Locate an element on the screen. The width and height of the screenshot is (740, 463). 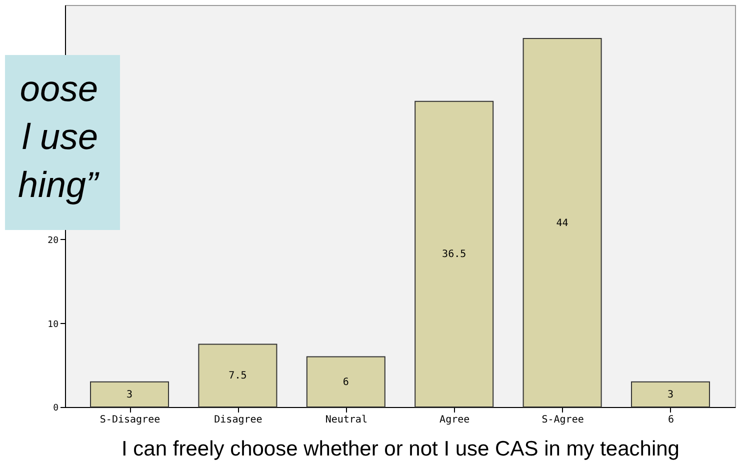
x-tick-label: Agree is located at coordinates (455, 420).